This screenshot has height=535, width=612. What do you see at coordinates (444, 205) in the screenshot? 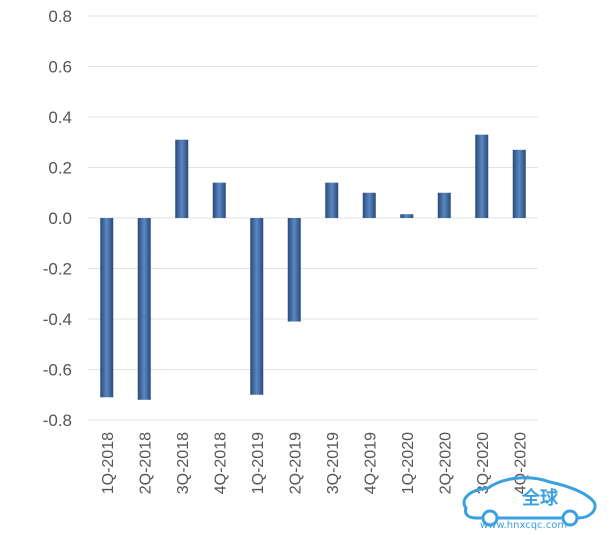
I see `bar-2Q-2020` at bounding box center [444, 205].